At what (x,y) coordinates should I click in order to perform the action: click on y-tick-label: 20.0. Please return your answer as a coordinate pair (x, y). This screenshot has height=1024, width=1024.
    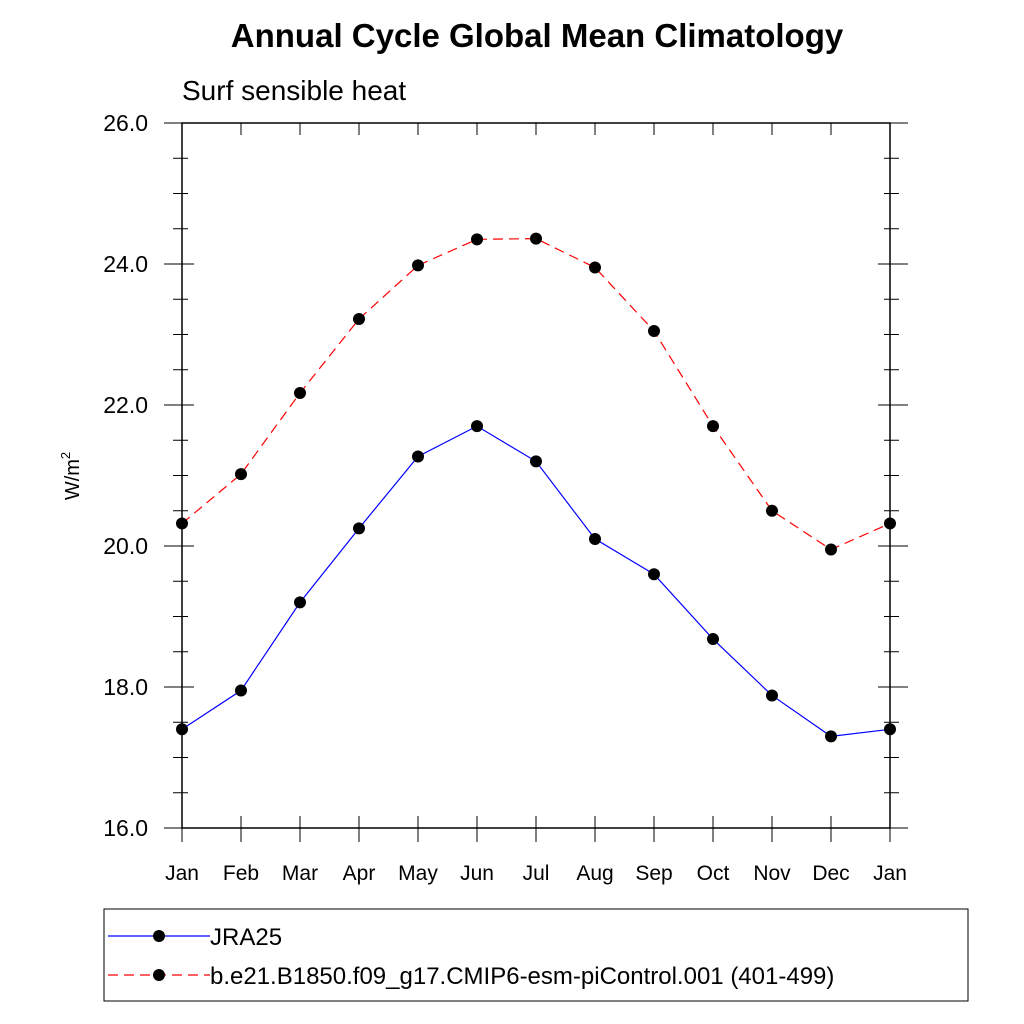
    Looking at the image, I should click on (125, 546).